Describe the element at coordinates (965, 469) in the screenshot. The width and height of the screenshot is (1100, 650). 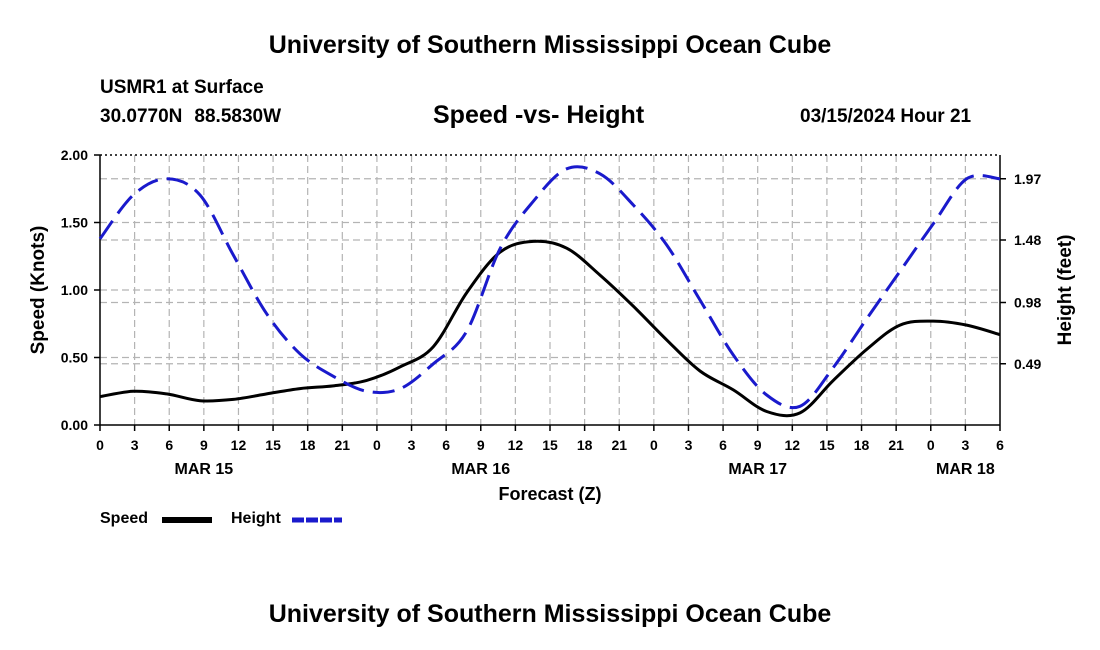
I see `date-label: MAR 18` at that location.